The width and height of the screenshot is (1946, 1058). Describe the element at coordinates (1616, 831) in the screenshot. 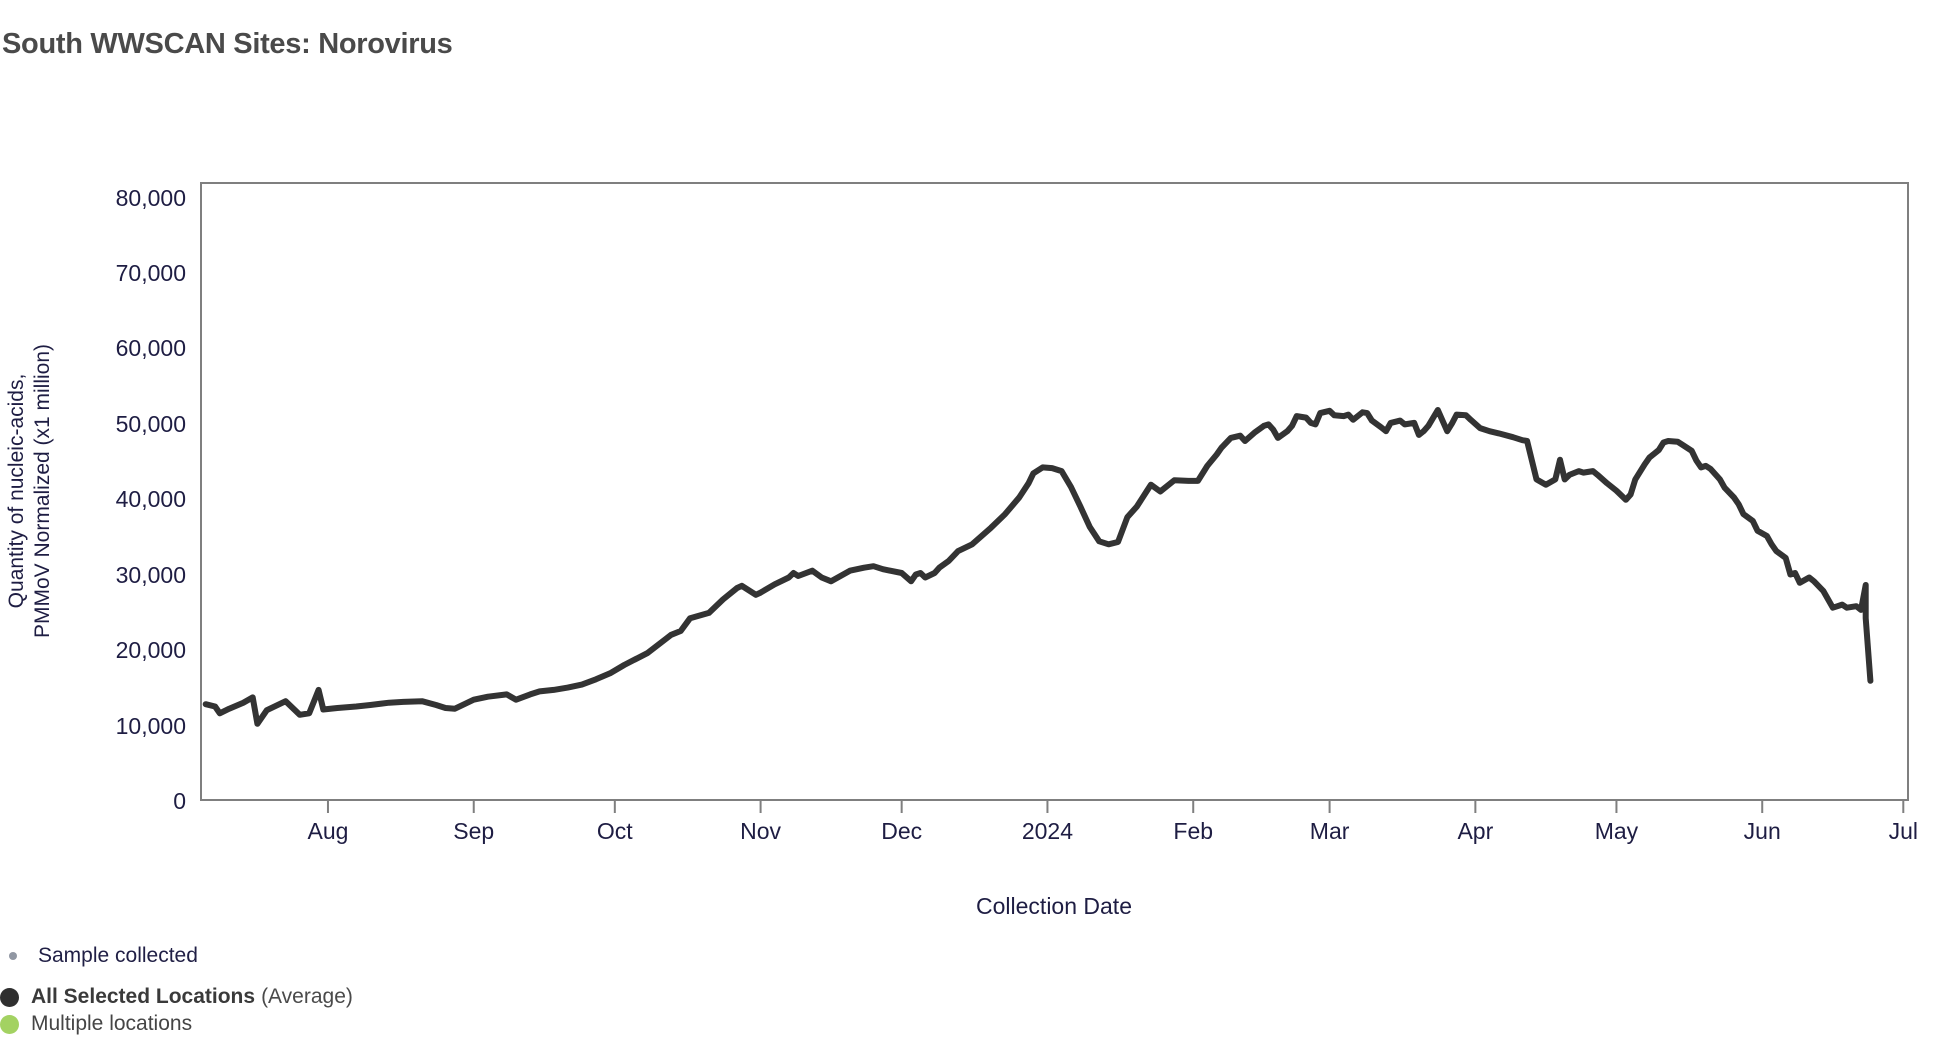

I see `x-tick-label: May` at that location.